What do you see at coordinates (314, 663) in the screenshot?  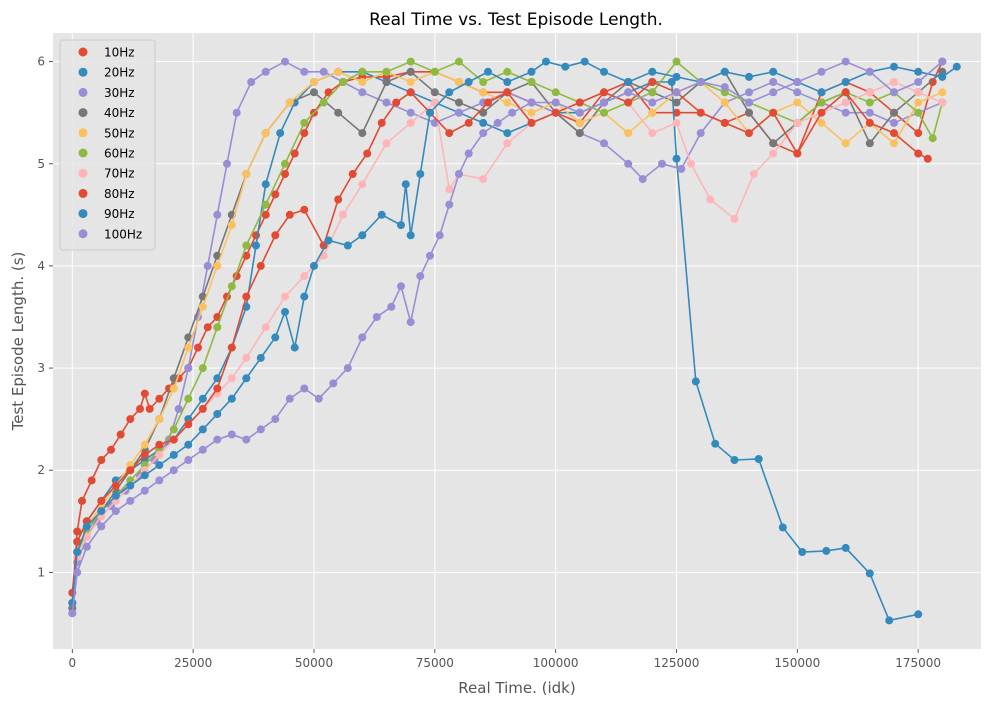 I see `x-tick-label: 50000` at bounding box center [314, 663].